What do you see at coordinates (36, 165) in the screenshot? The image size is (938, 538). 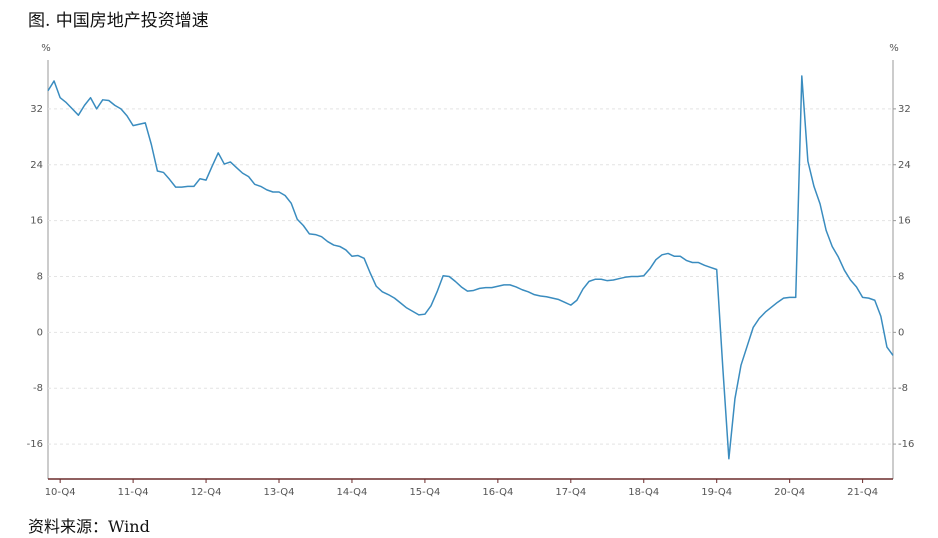 I see `y-tick-label: 24` at bounding box center [36, 165].